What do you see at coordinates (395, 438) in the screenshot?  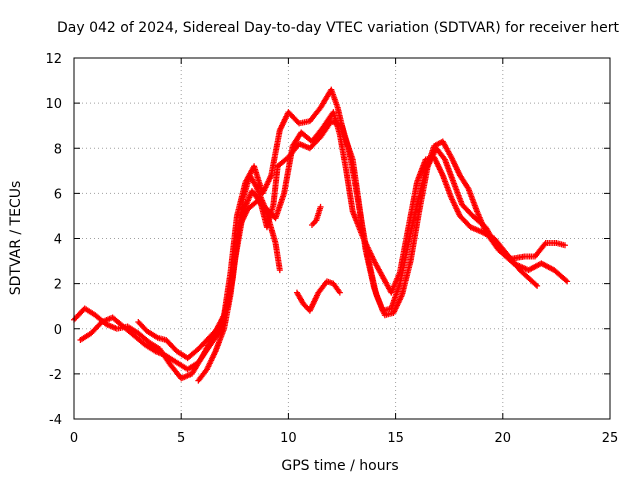 I see `x-tick-label: 15` at bounding box center [395, 438].